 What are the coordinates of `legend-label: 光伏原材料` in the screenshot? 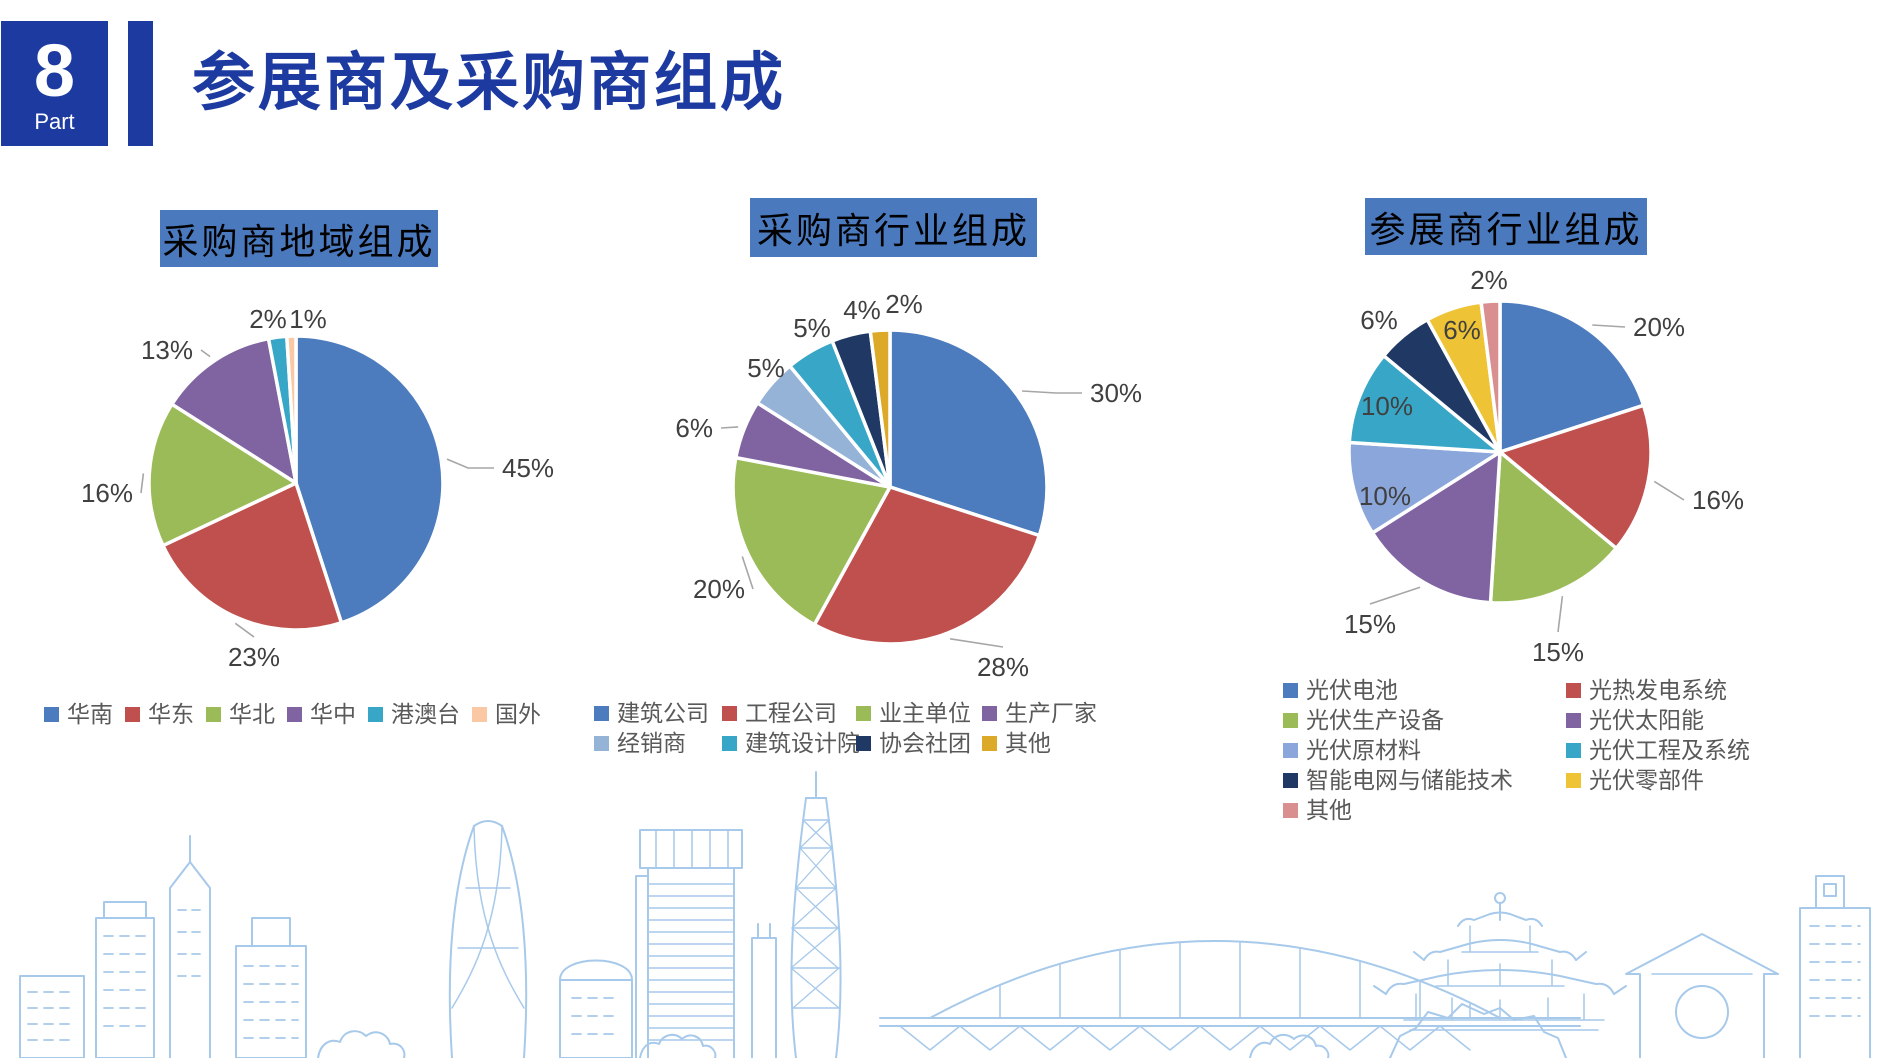 It's located at (1363, 750).